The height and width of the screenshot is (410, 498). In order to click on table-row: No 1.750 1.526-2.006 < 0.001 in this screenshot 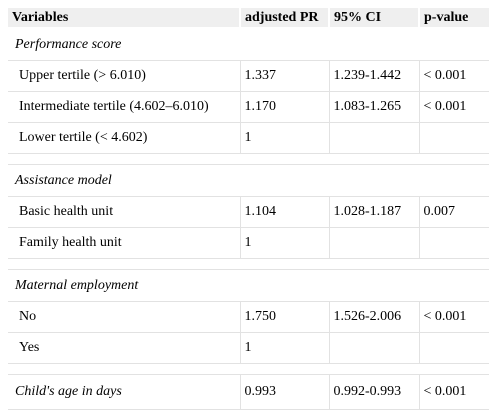, I will do `click(248, 317)`.